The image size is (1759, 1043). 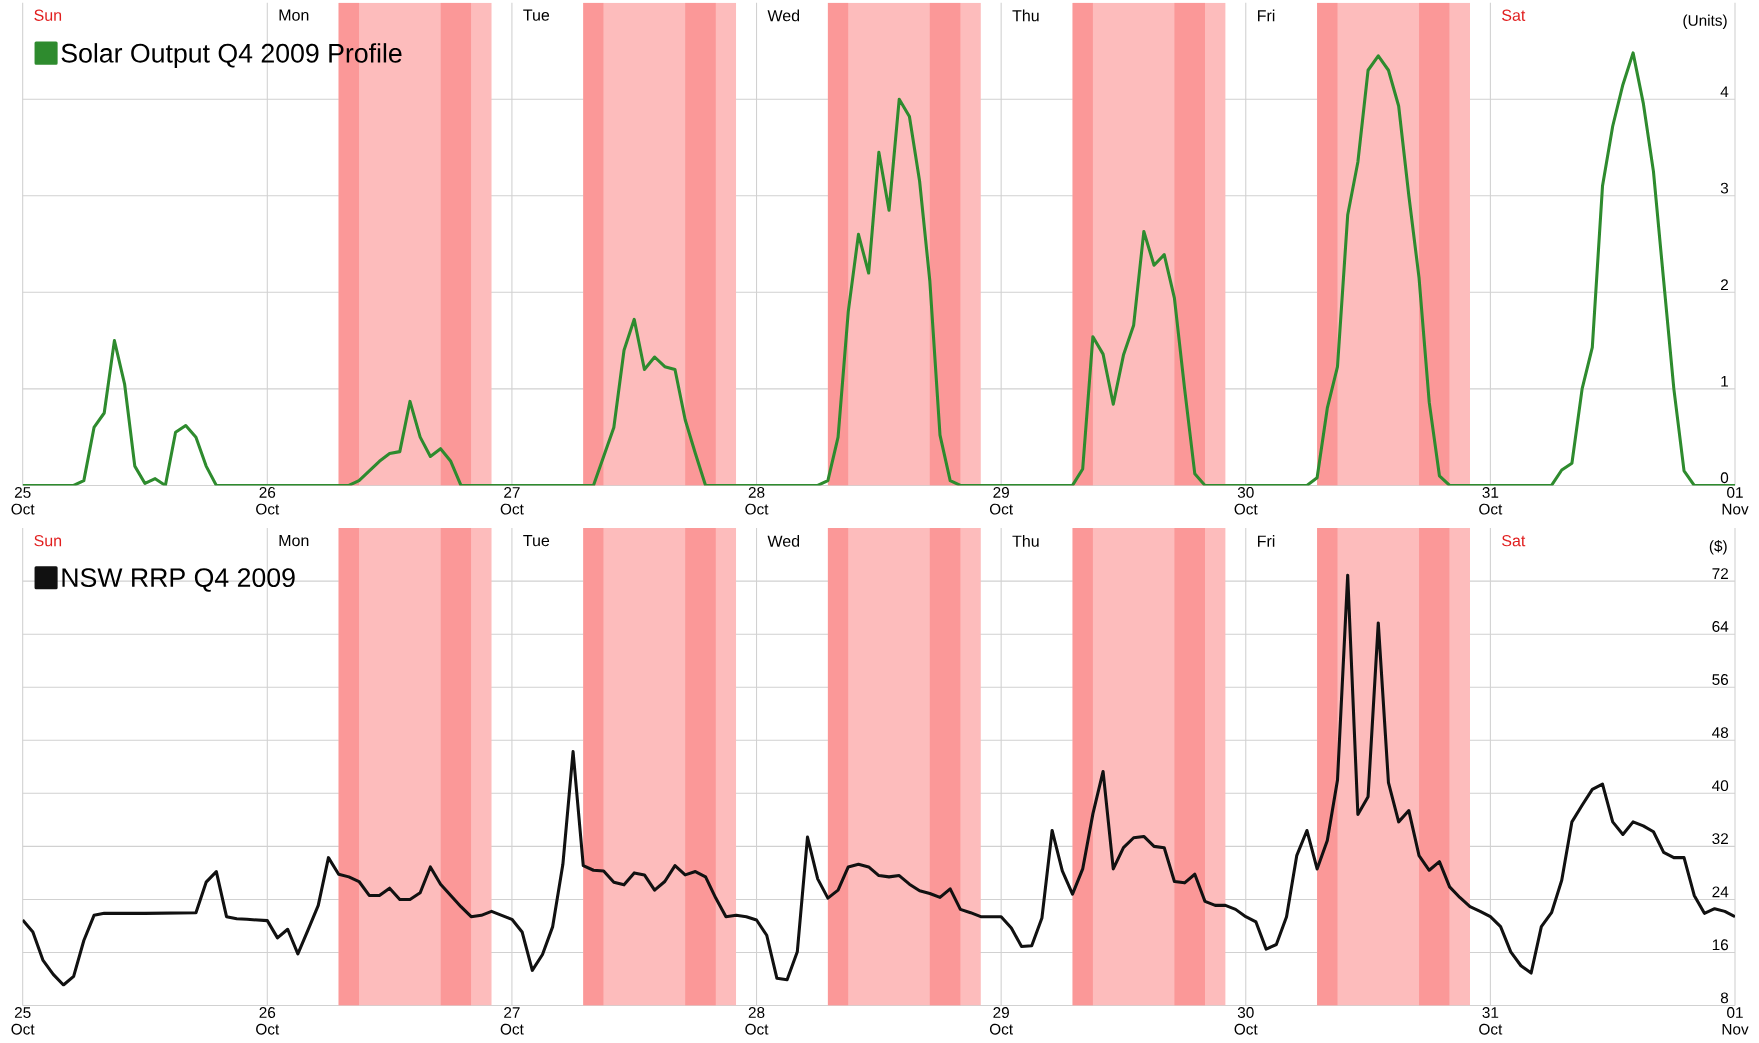 What do you see at coordinates (1724, 188) in the screenshot?
I see `y-tick-label: 3` at bounding box center [1724, 188].